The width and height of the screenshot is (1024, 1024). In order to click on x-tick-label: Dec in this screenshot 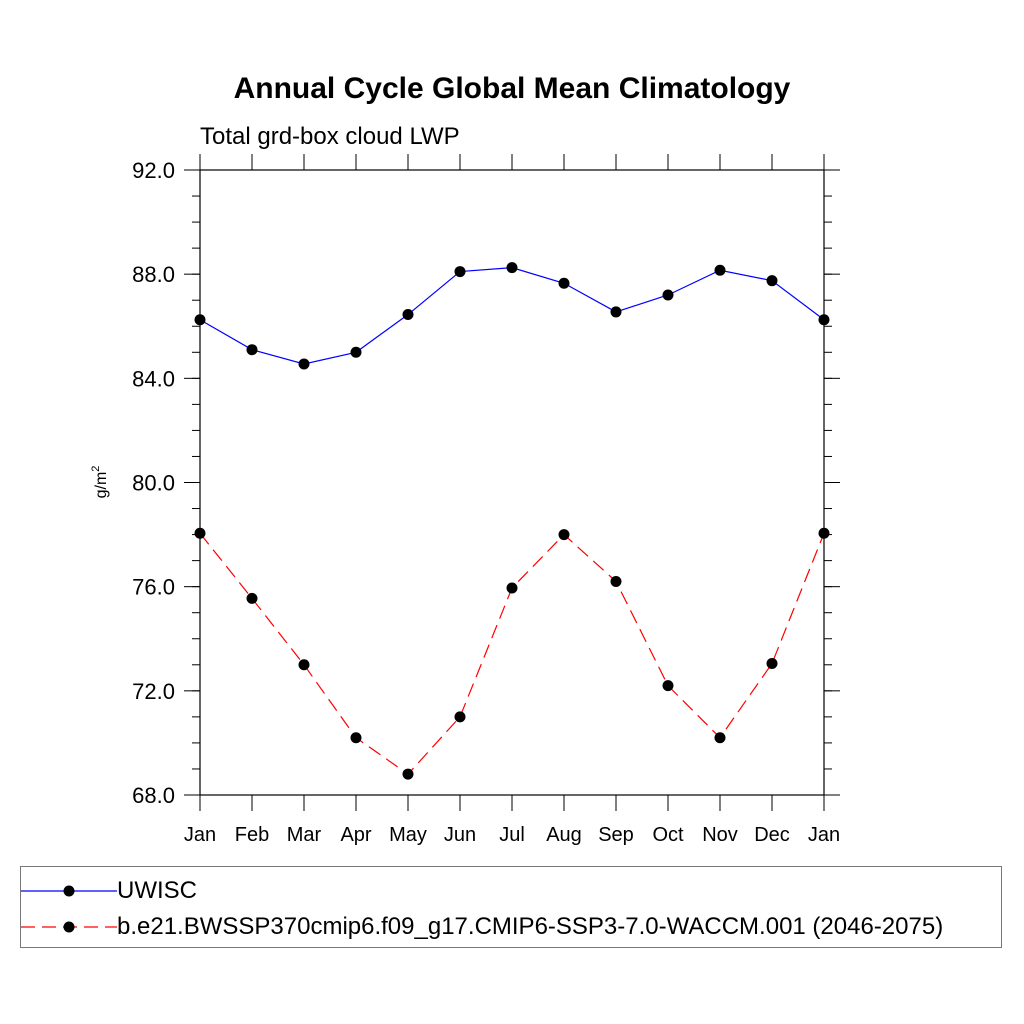, I will do `click(772, 835)`.